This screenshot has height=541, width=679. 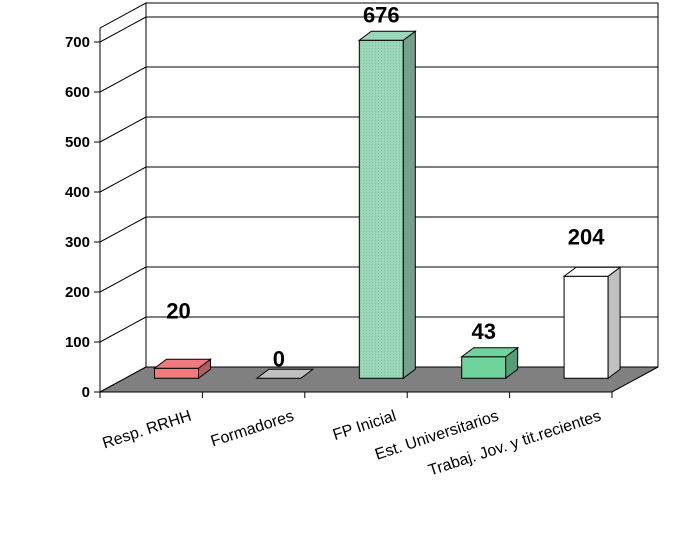 What do you see at coordinates (77, 292) in the screenshot?
I see `y-tick-label: 200` at bounding box center [77, 292].